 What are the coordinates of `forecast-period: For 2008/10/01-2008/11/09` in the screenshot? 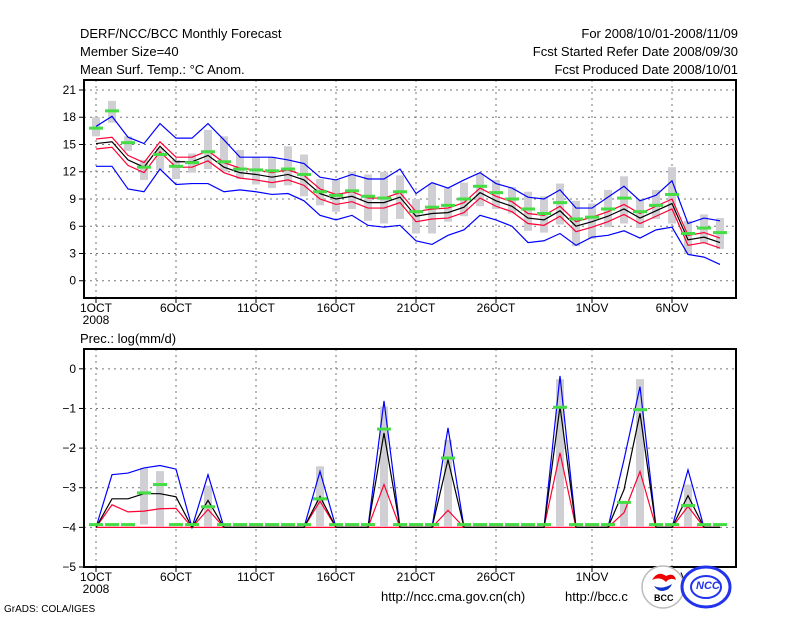 It's located at (659, 33).